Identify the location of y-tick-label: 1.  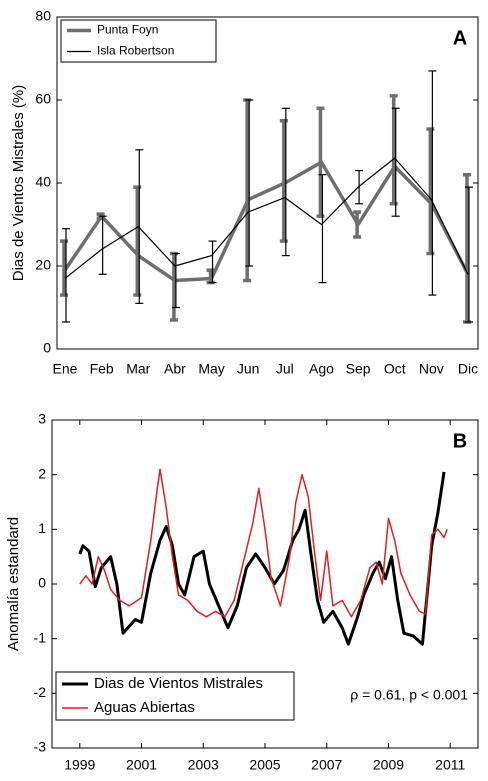
(42, 528).